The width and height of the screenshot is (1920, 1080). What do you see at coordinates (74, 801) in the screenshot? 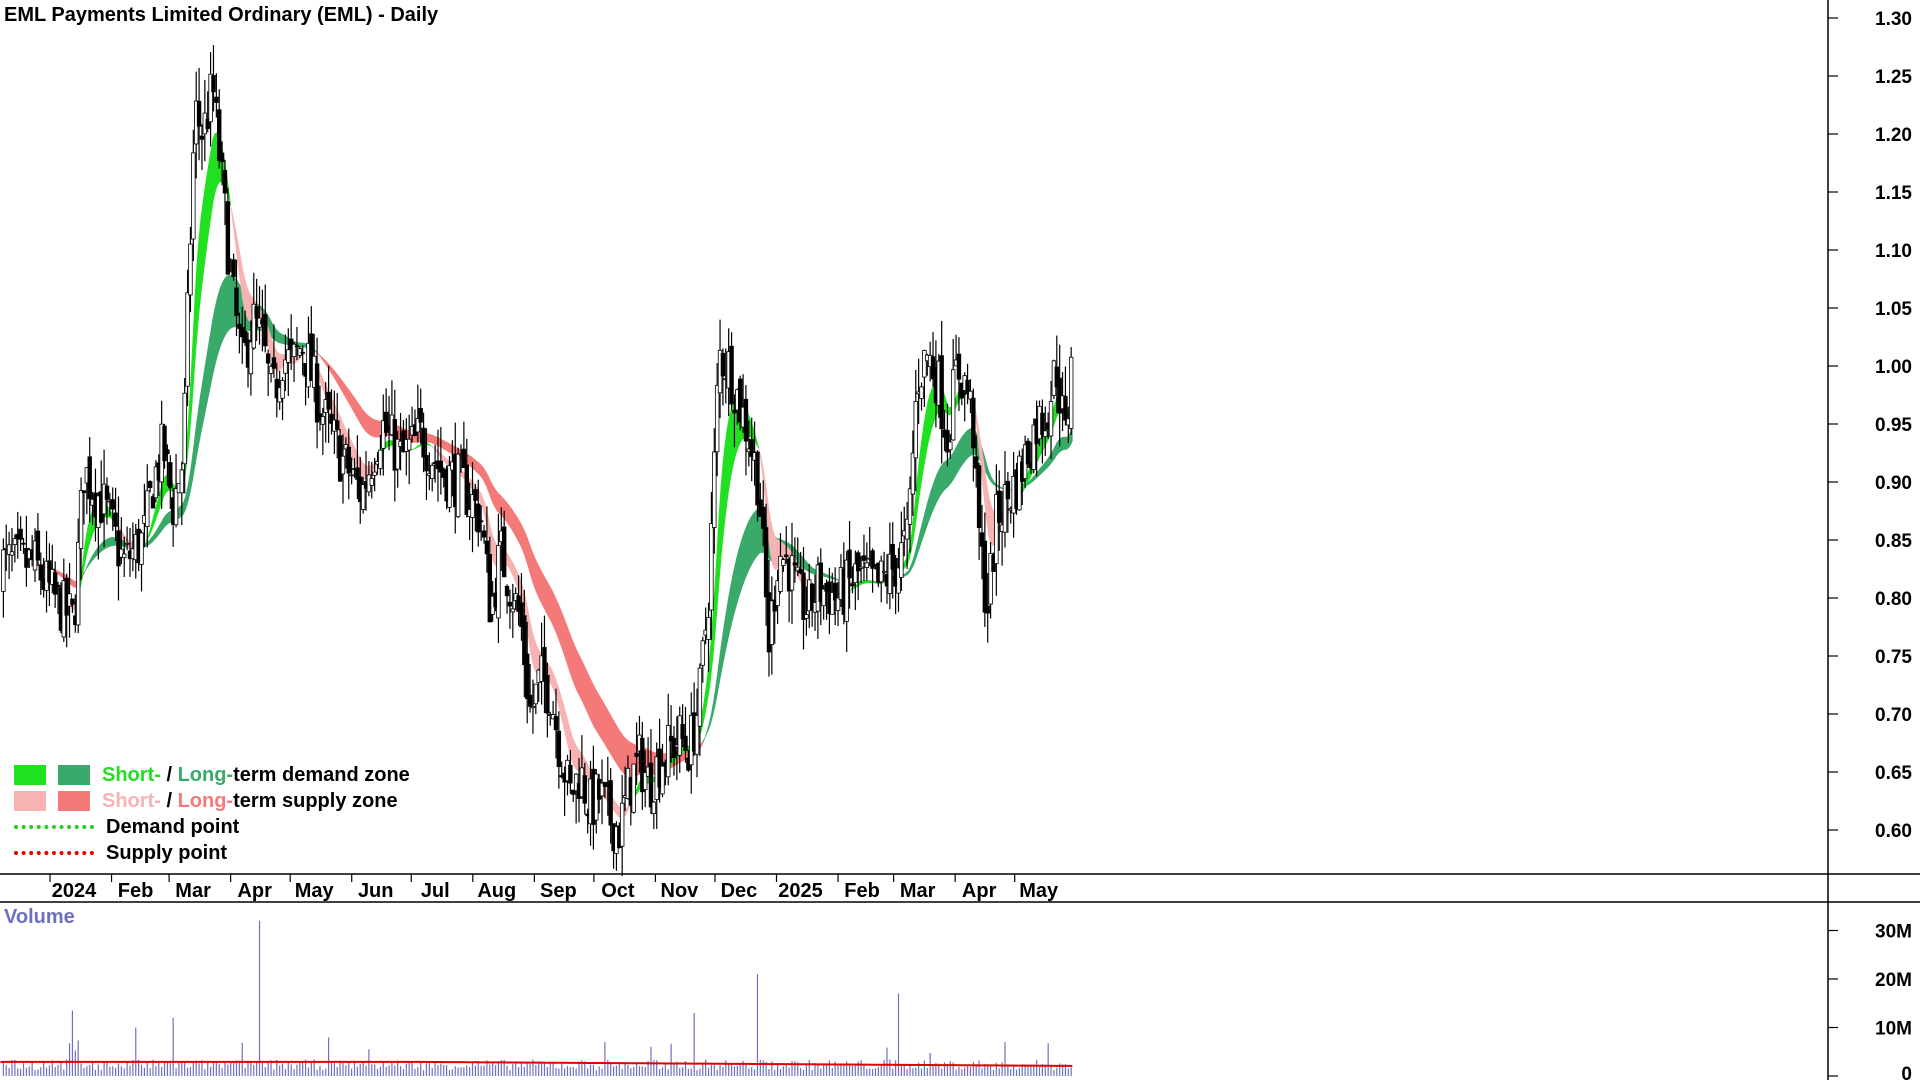
I see `long-supply-swatch` at bounding box center [74, 801].